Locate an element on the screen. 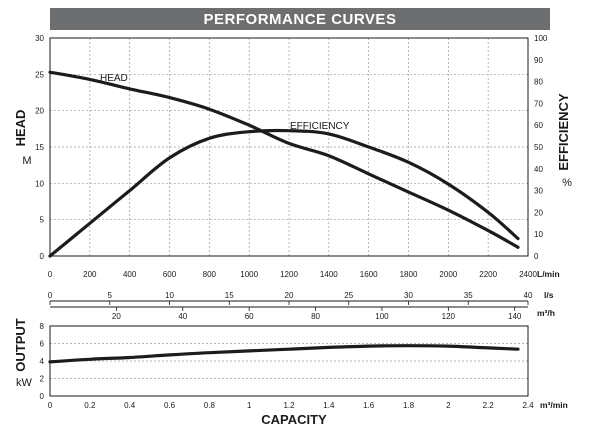  m3h-tick-label: 140 is located at coordinates (515, 316).